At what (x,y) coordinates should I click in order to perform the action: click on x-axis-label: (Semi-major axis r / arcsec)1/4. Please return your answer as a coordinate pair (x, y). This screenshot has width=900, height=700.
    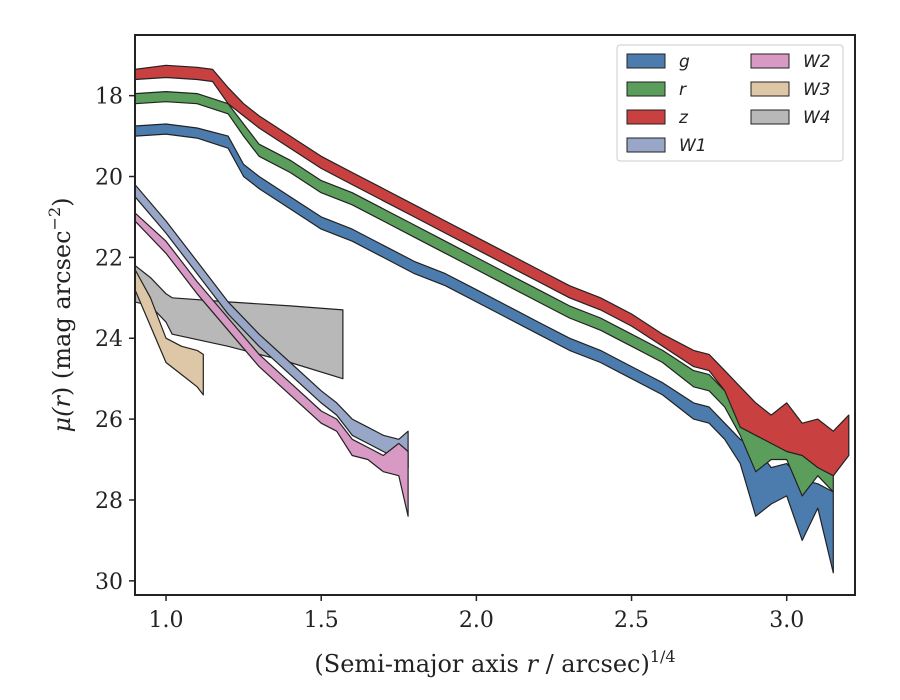
    Looking at the image, I should click on (494, 662).